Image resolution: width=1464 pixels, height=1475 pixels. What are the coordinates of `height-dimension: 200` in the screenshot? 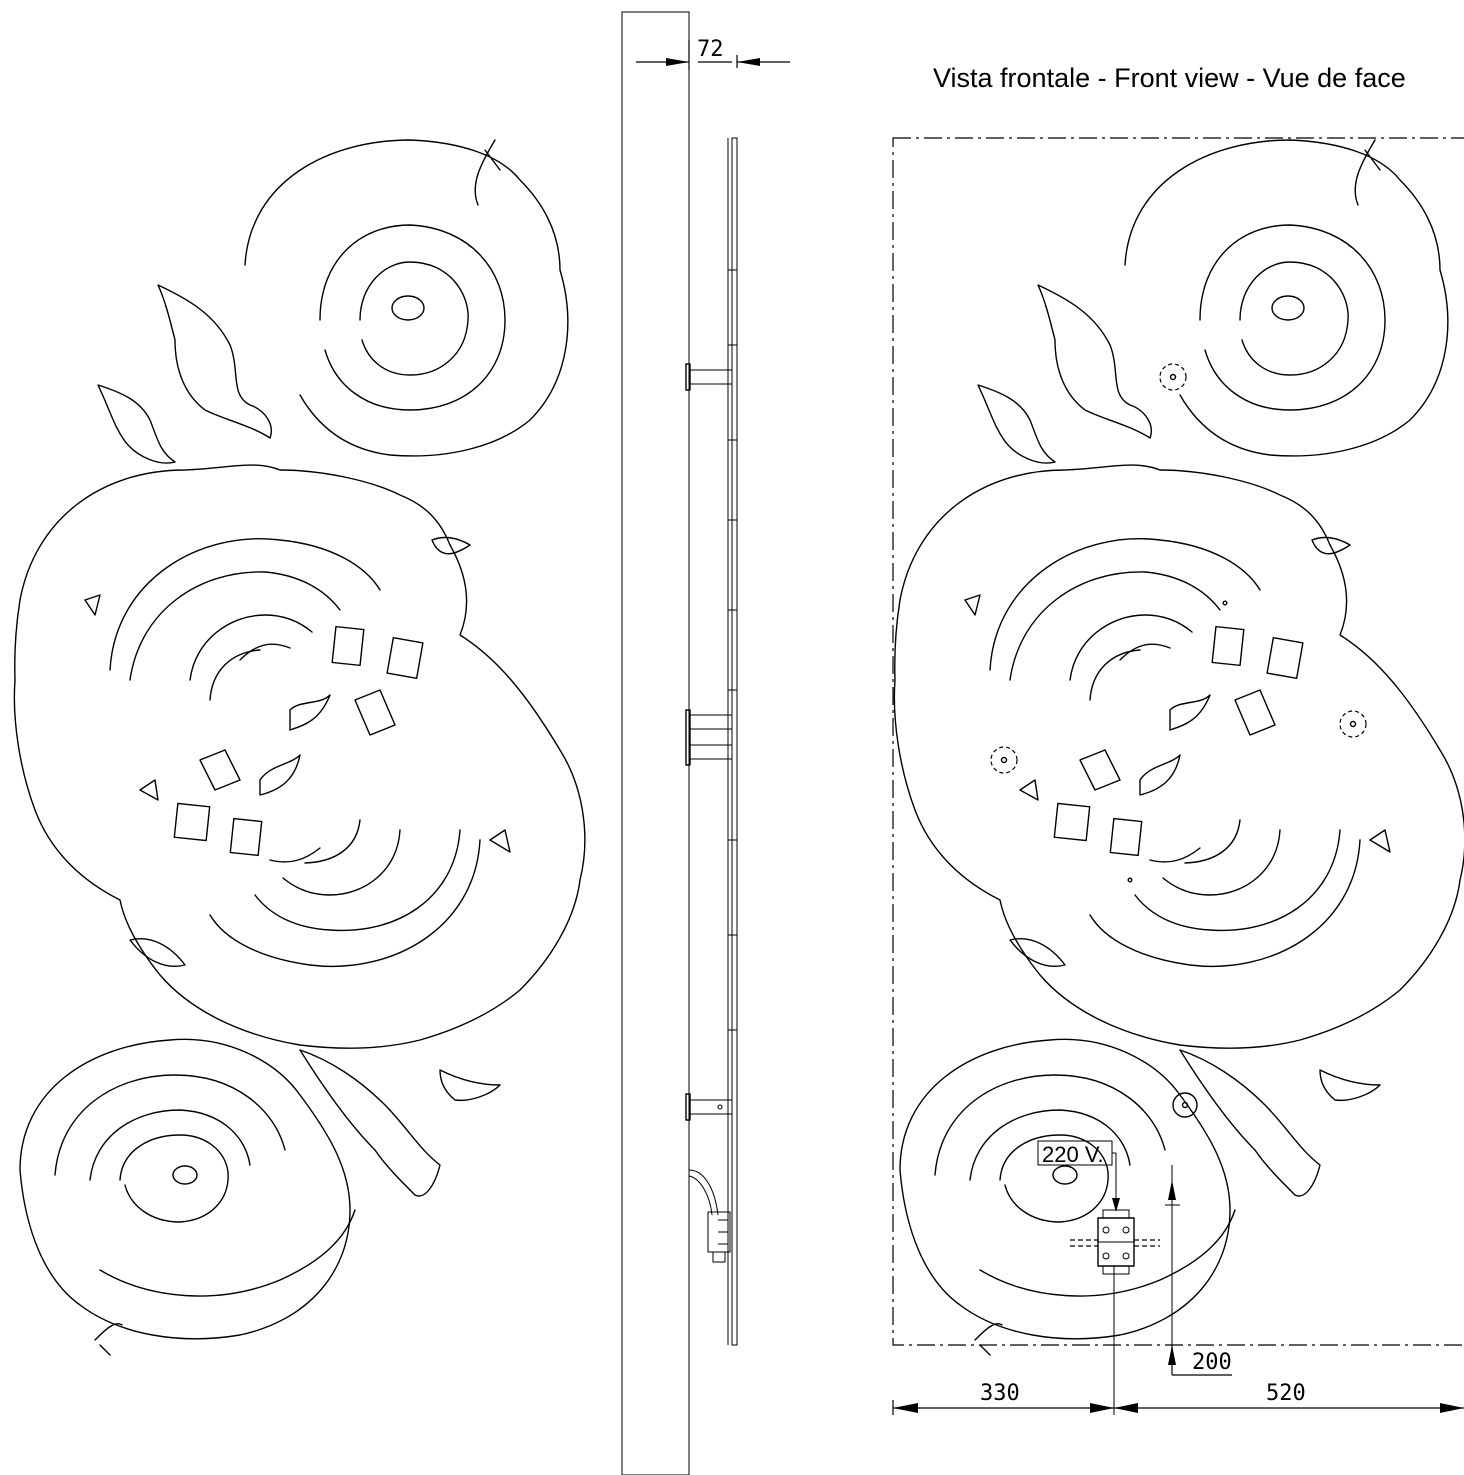 It's located at (1200, 1278).